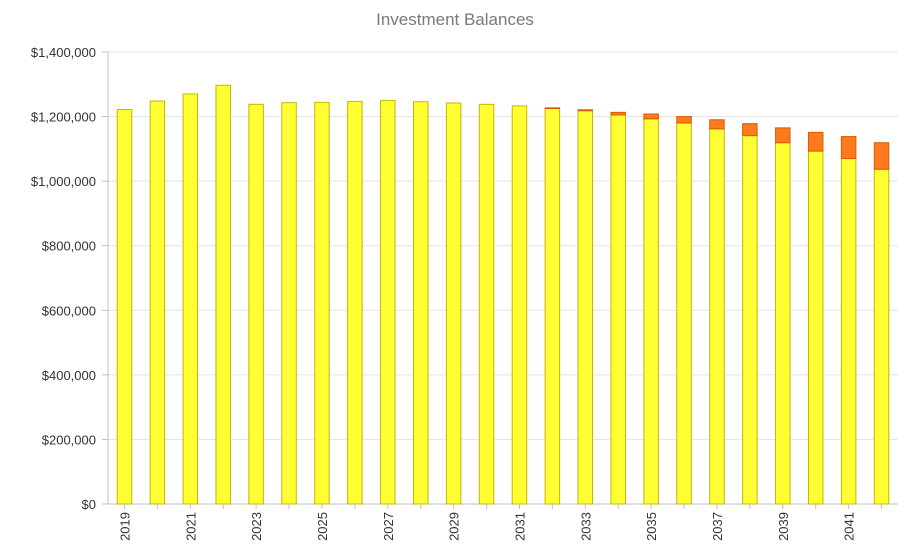  What do you see at coordinates (322, 526) in the screenshot?
I see `x-tick-label: 2025` at bounding box center [322, 526].